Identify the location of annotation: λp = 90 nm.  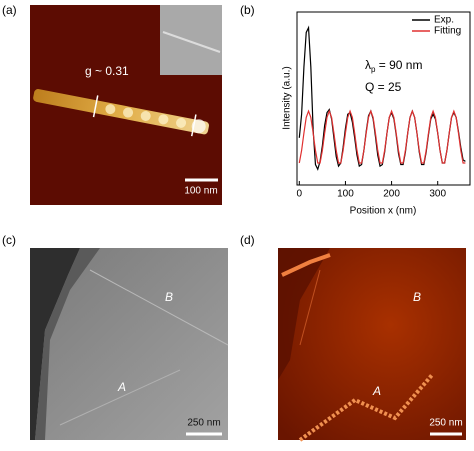
(393, 66).